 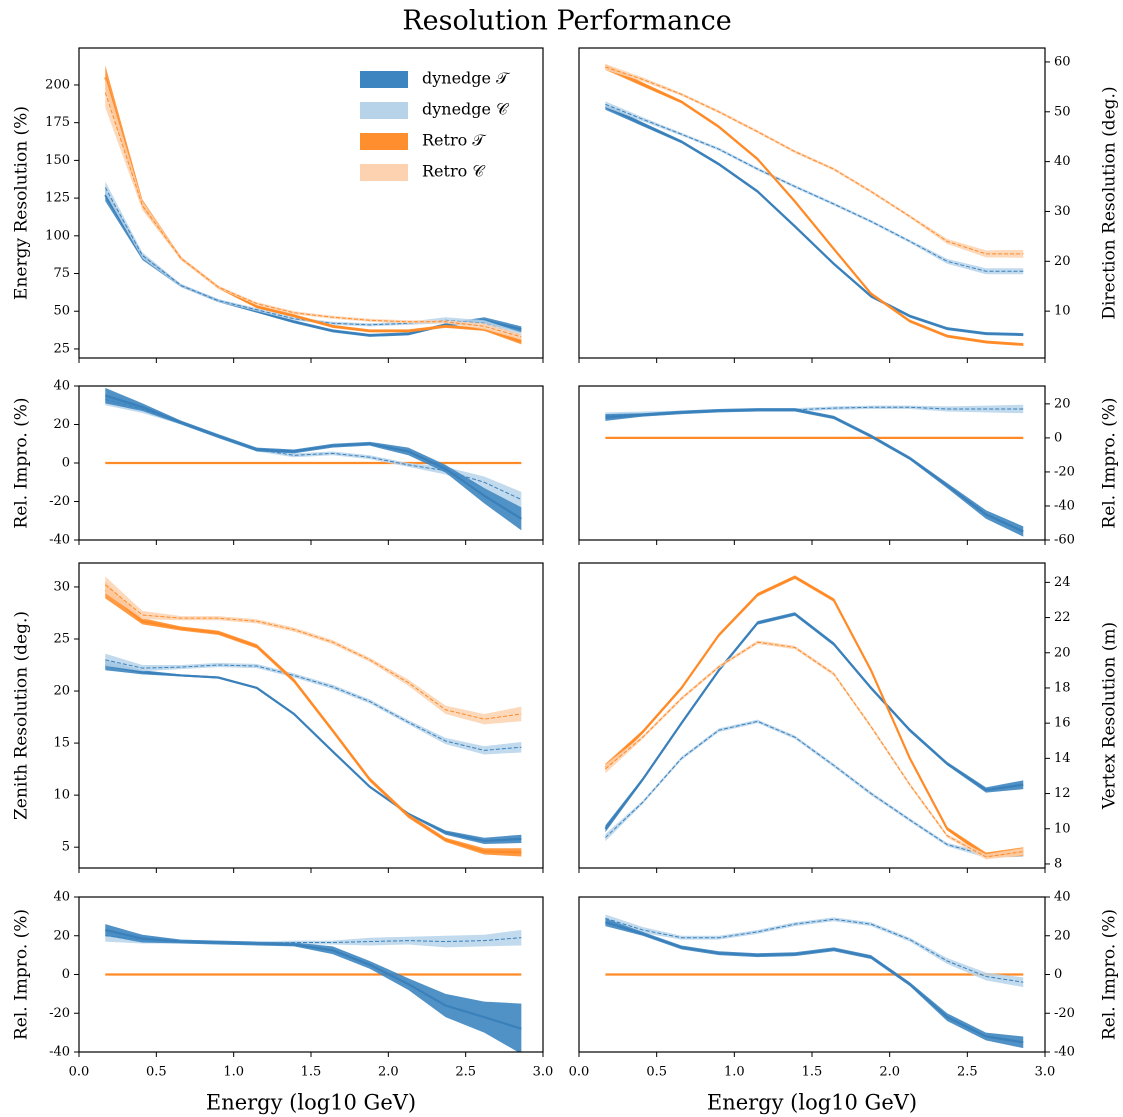 What do you see at coordinates (453, 171) in the screenshot?
I see `legend-label: Retro 𝒞` at bounding box center [453, 171].